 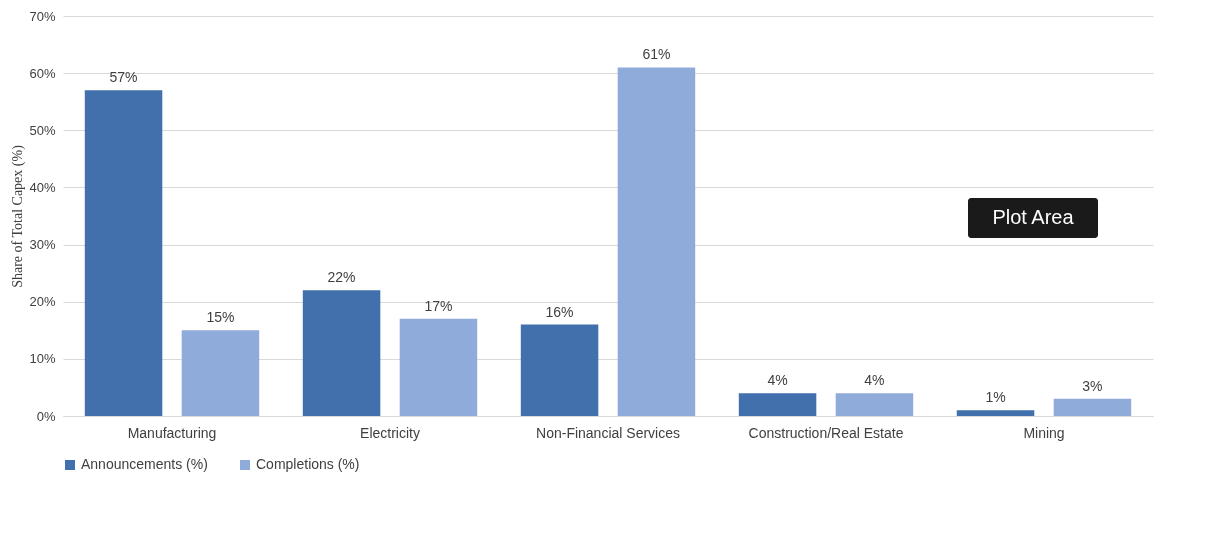 What do you see at coordinates (42, 302) in the screenshot?
I see `y-tick-label: 20%` at bounding box center [42, 302].